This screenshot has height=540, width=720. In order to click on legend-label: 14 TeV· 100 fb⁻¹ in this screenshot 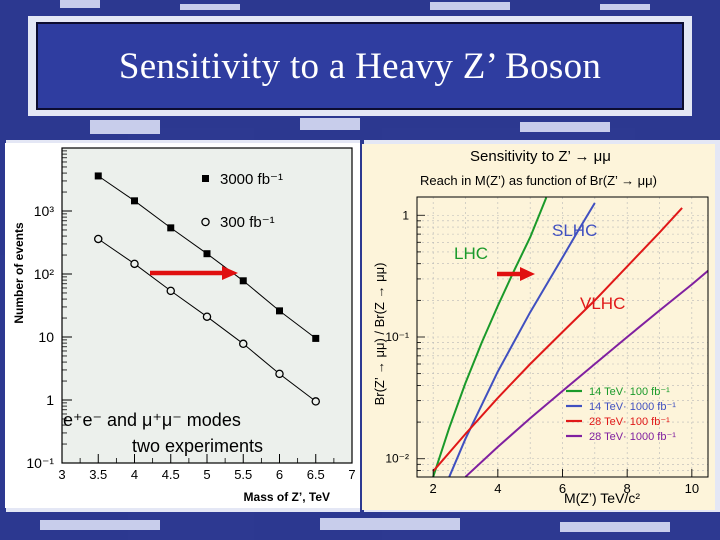, I will do `click(629, 392)`.